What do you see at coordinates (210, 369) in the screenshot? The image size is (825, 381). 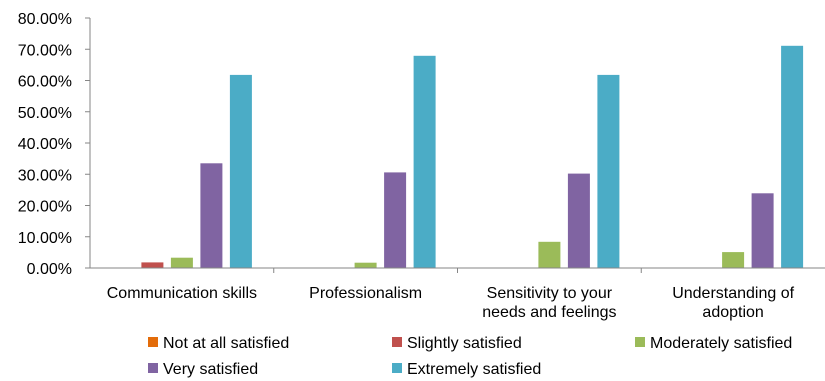 I see `legend-label: Very satisfied` at bounding box center [210, 369].